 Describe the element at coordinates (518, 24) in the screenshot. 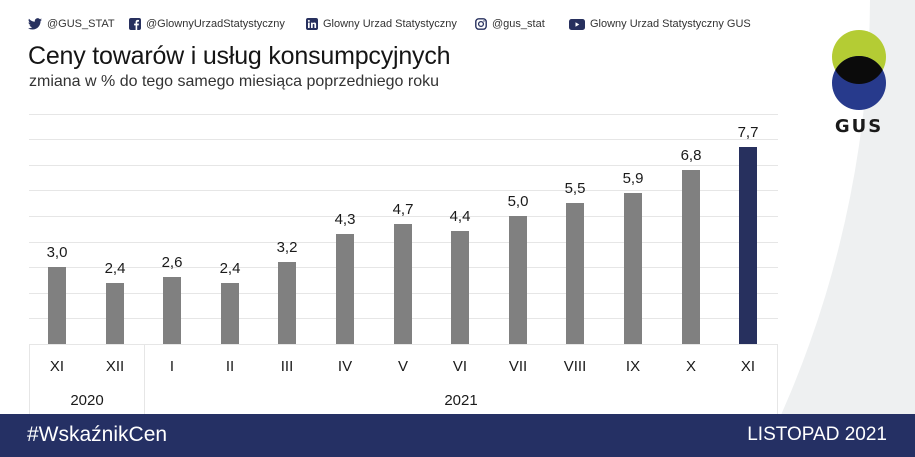

I see `social-label: @gus_stat` at that location.